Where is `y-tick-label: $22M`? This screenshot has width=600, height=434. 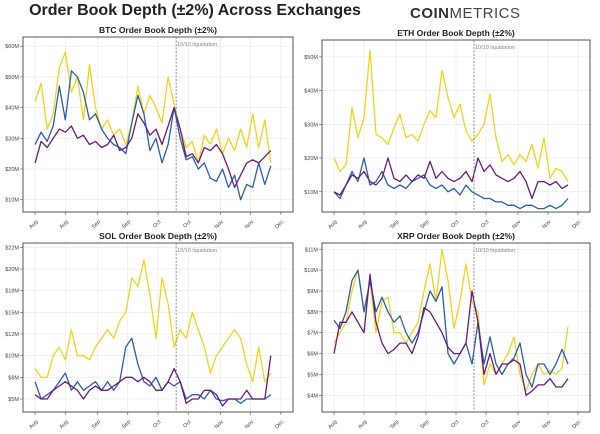
y-tick-label: $22M is located at coordinates (12, 248).